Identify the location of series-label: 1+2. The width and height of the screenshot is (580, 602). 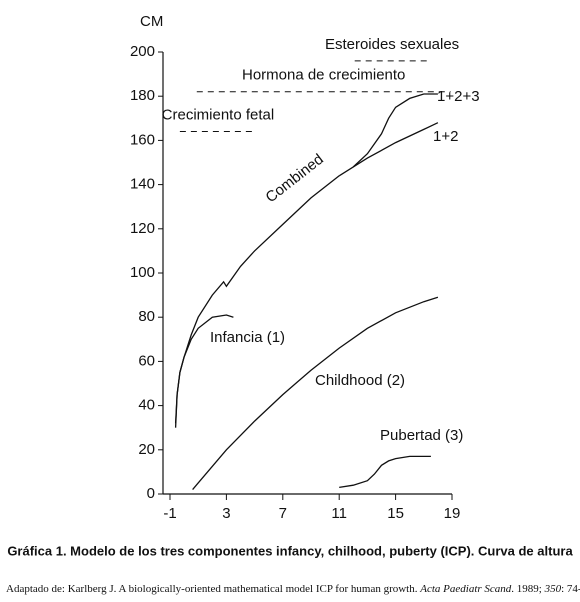
(445, 136).